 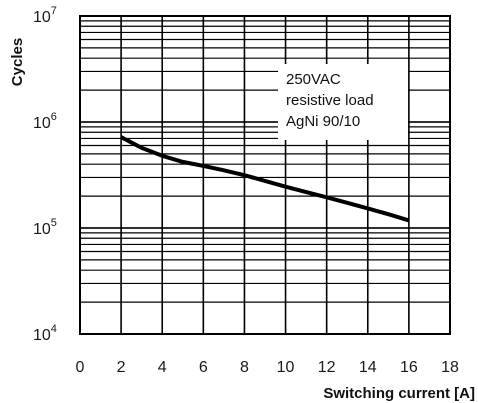 I want to click on x-tick-label: 18, so click(x=450, y=367).